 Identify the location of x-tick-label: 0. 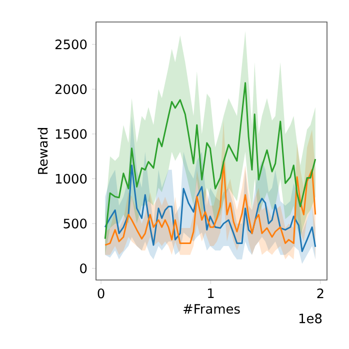
(101, 293).